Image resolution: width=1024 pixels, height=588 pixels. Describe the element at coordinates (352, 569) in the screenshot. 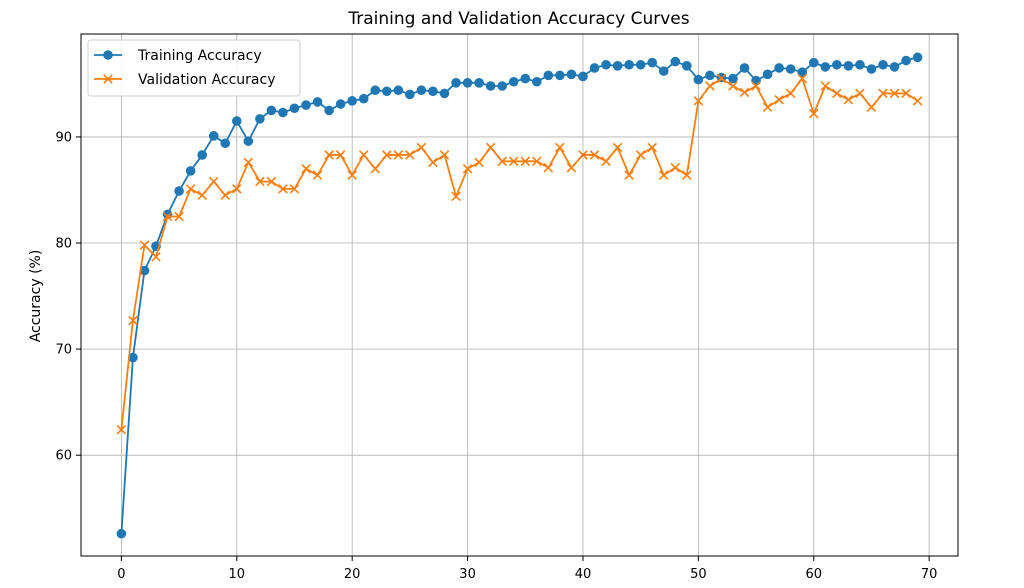

I see `x-tick: 20` at that location.